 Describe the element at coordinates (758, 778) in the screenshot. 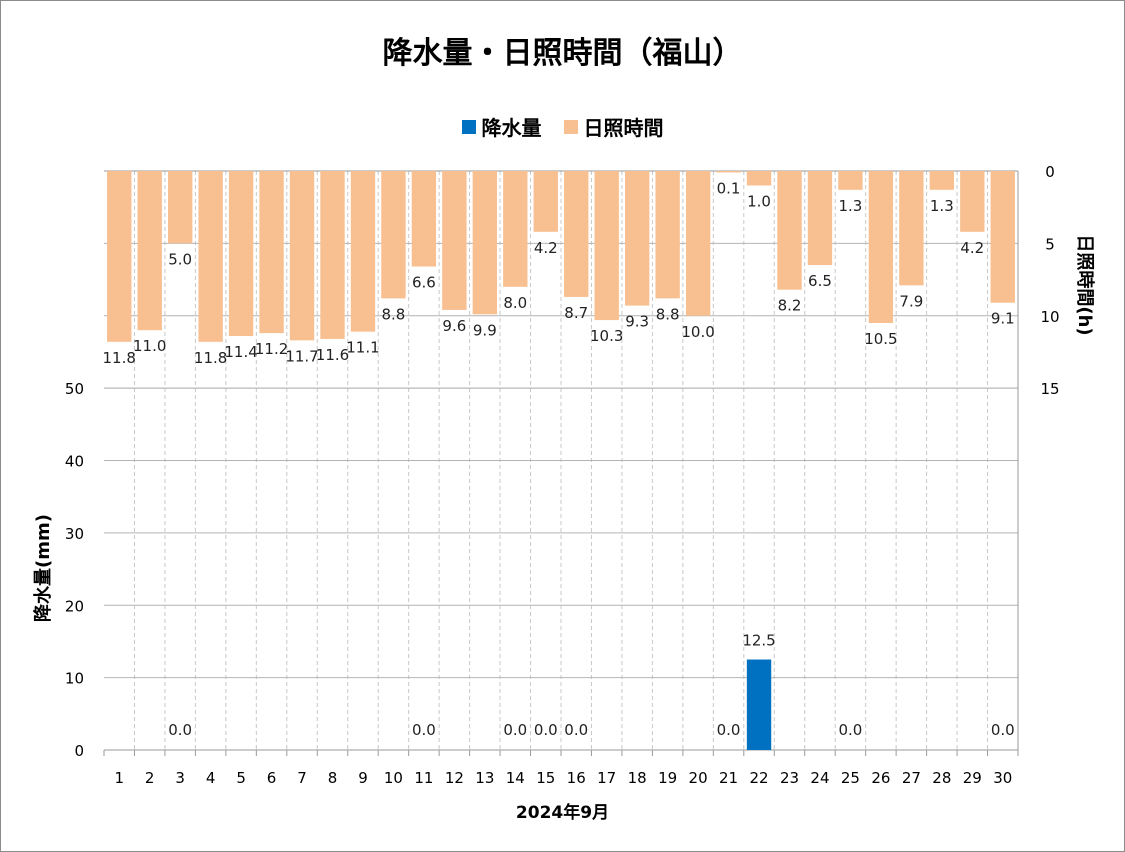

I see `x-tick-label: 22` at that location.